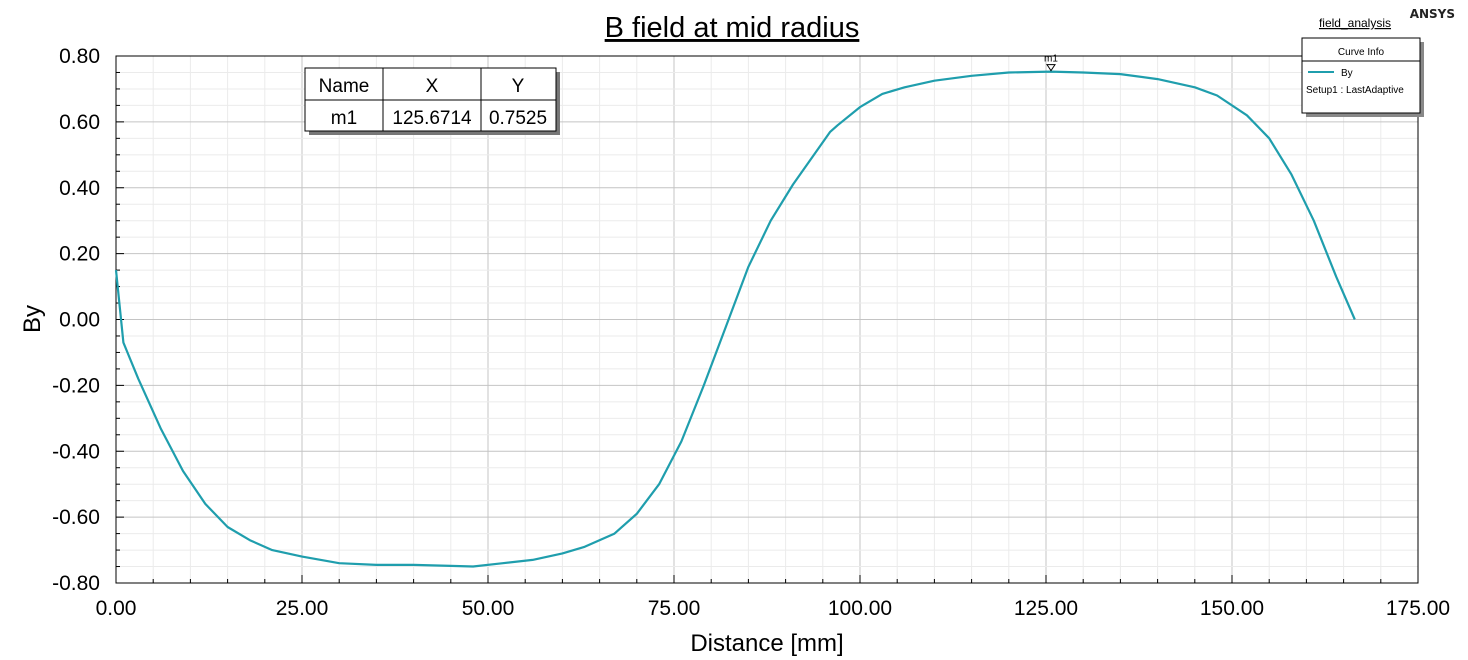 The image size is (1468, 660). Describe the element at coordinates (488, 608) in the screenshot. I see `x-tick-label: 50.00` at that location.